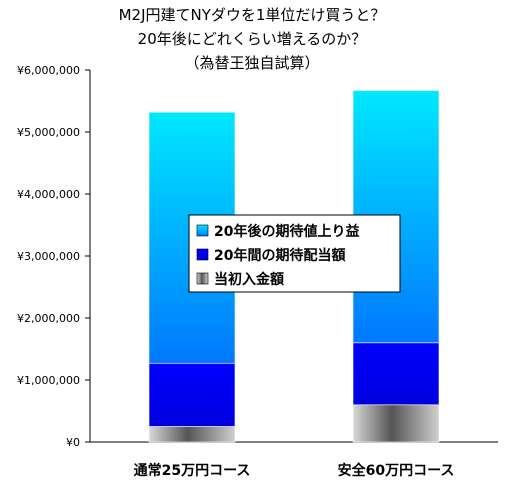 The image size is (505, 489). I want to click on y-tick-label: ¥0, so click(73, 442).